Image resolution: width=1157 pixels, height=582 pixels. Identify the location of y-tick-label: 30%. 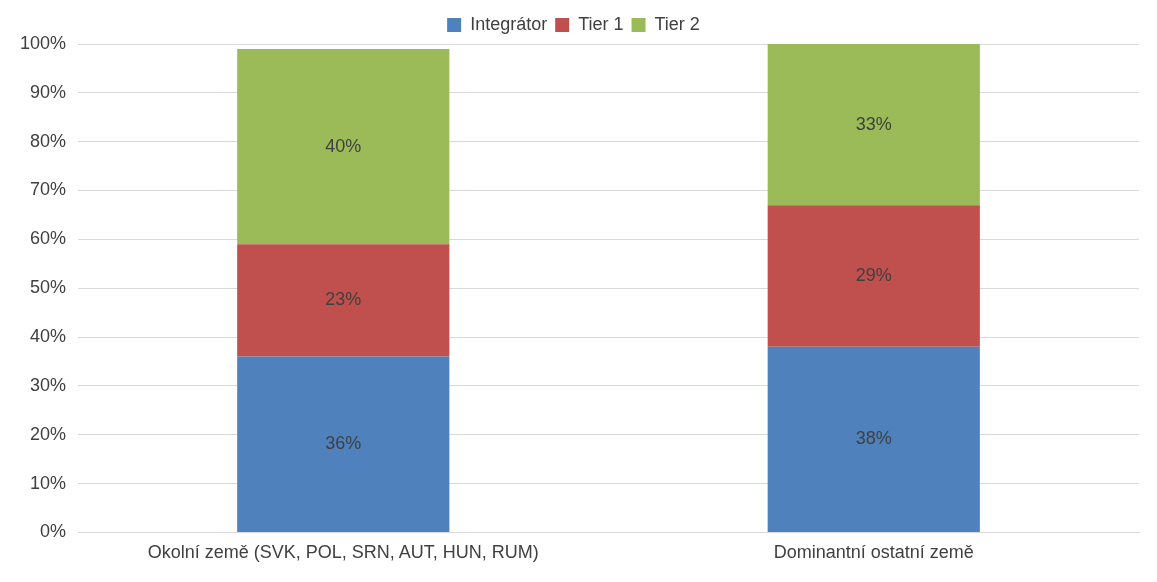
(48, 384).